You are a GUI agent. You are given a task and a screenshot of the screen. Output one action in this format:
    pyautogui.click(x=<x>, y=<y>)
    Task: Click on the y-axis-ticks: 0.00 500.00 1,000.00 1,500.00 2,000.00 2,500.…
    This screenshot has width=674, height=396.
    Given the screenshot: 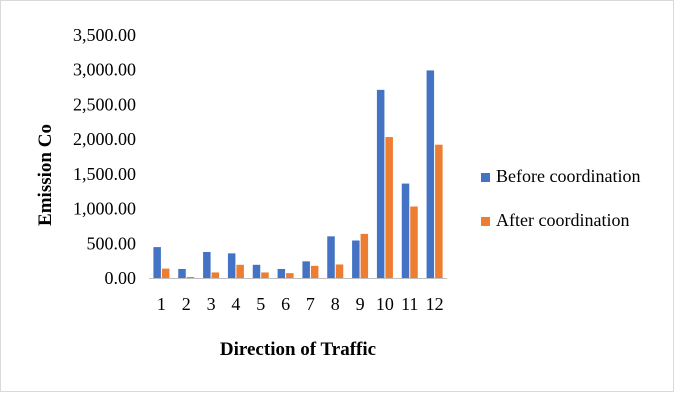 What is the action you would take?
    pyautogui.click(x=104, y=156)
    